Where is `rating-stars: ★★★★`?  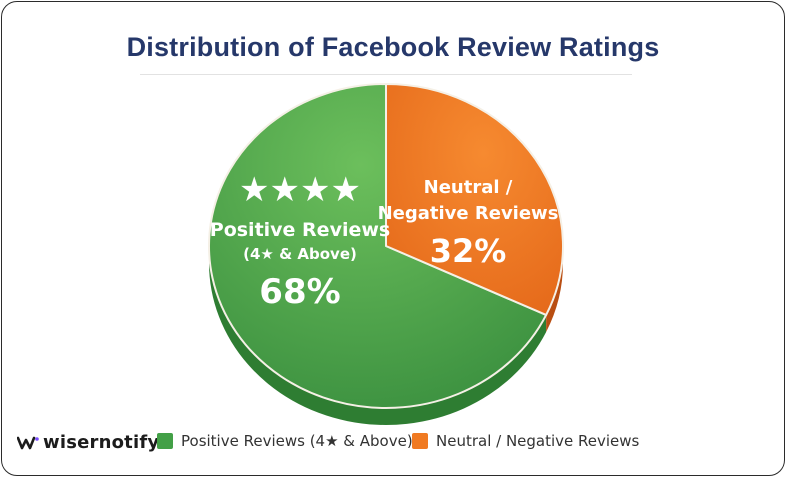 rating-stars: ★★★★ is located at coordinates (300, 190).